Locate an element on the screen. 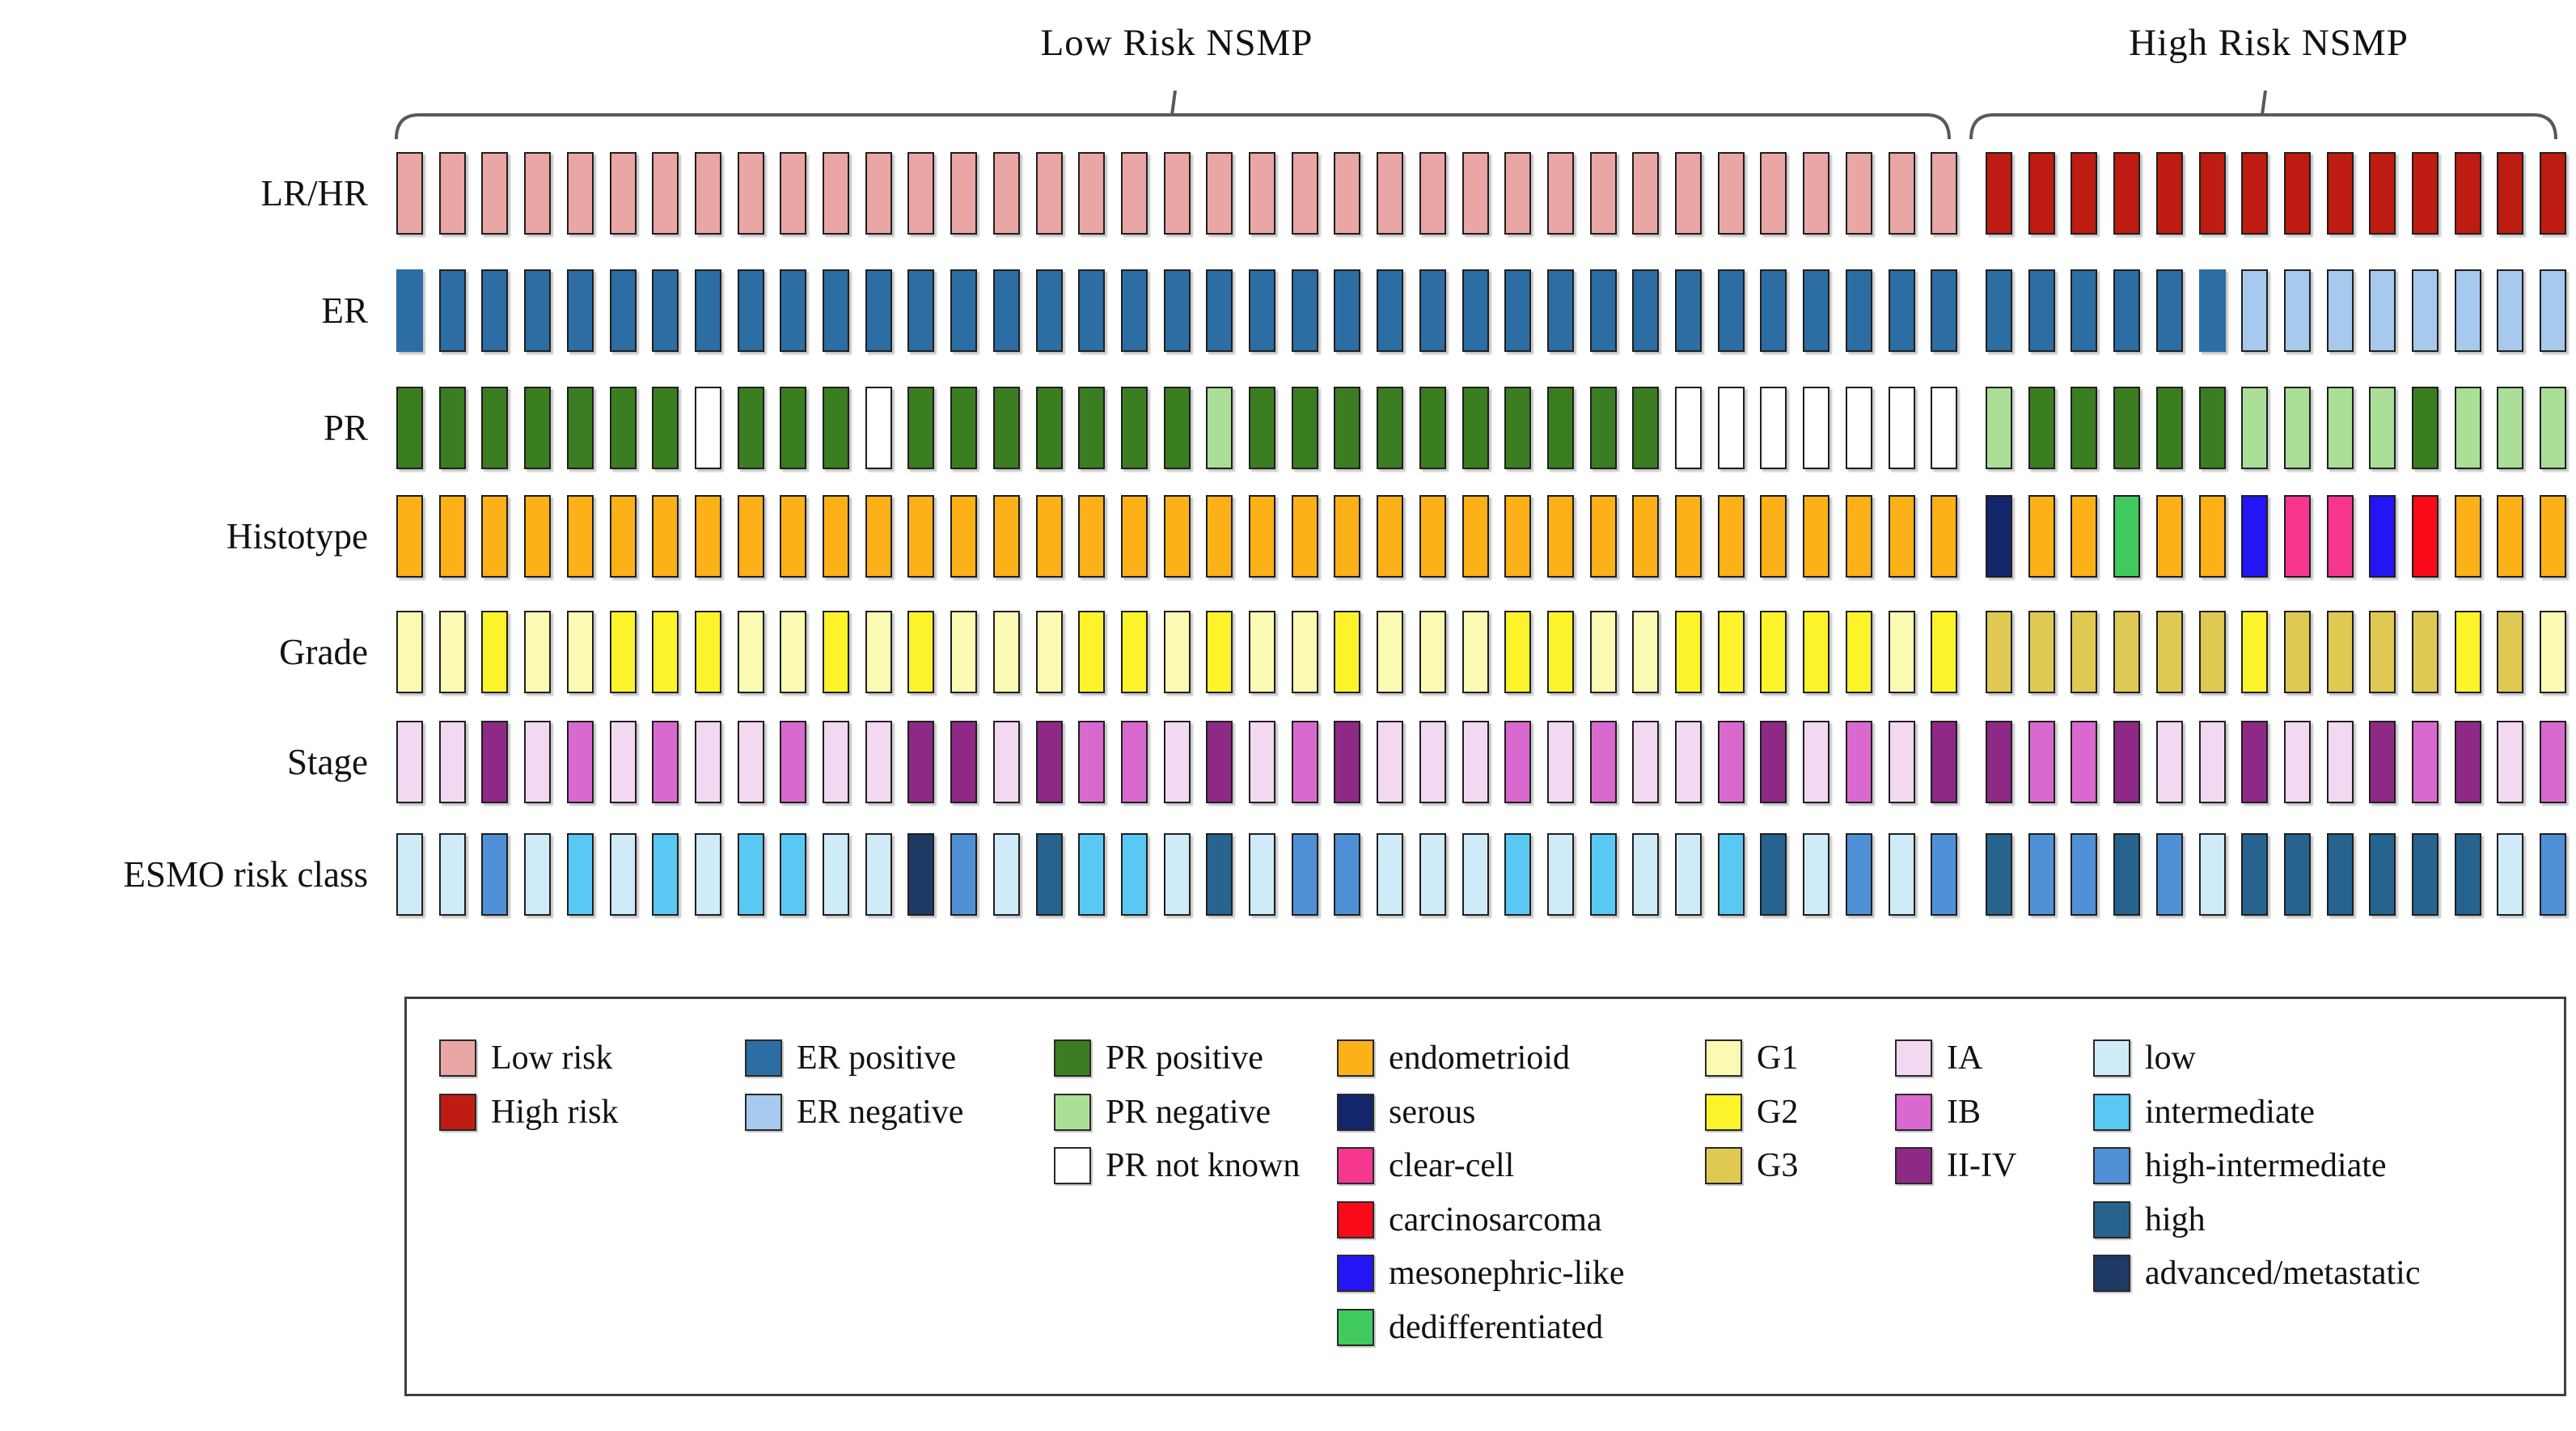 Image resolution: width=2576 pixels, height=1431 pixels. cell-er-col20 is located at coordinates (1219, 310).